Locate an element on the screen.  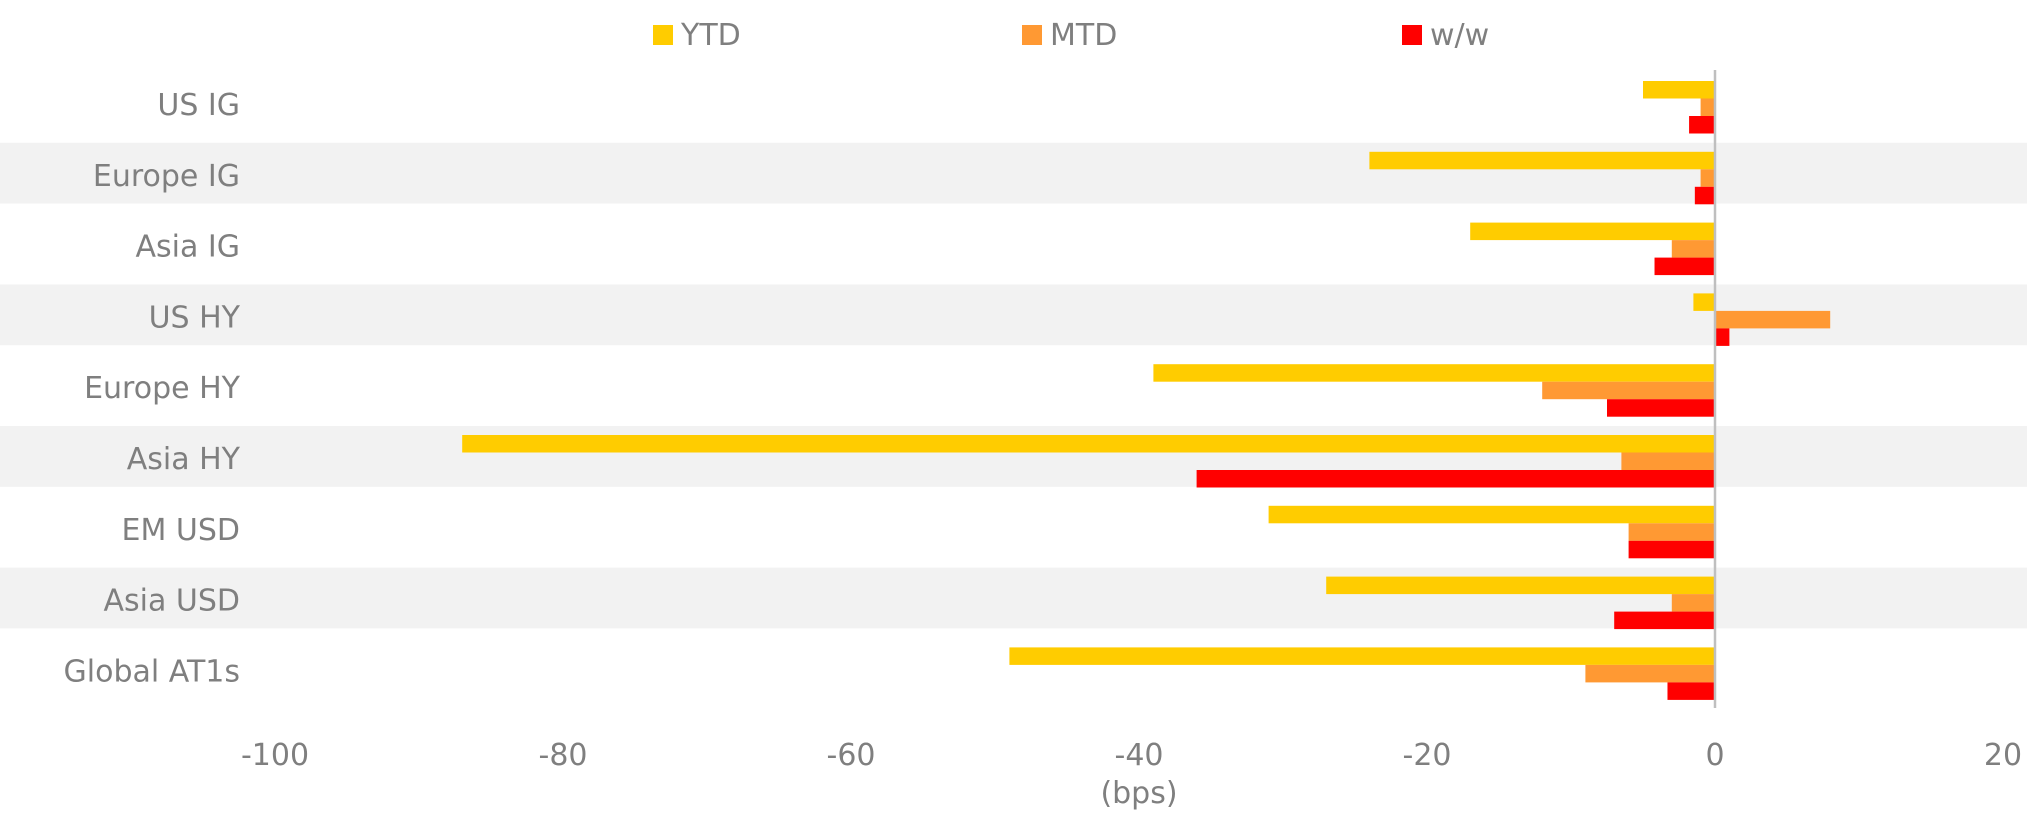
x-tick-labels: -100 -80 -60 -40 -20 0 20 is located at coordinates (1131, 755).